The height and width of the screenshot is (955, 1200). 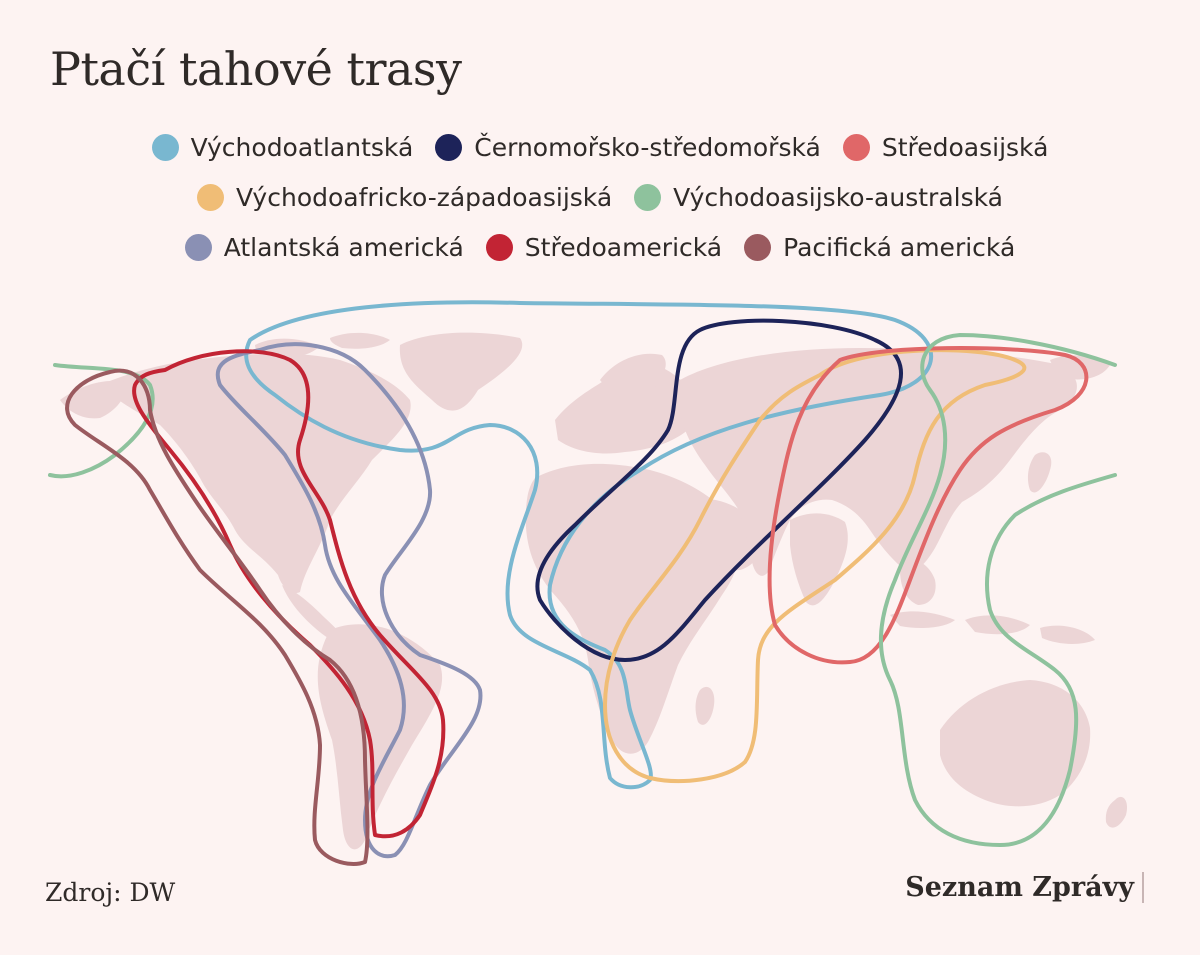 What do you see at coordinates (1015, 743) in the screenshot?
I see `land-australia` at bounding box center [1015, 743].